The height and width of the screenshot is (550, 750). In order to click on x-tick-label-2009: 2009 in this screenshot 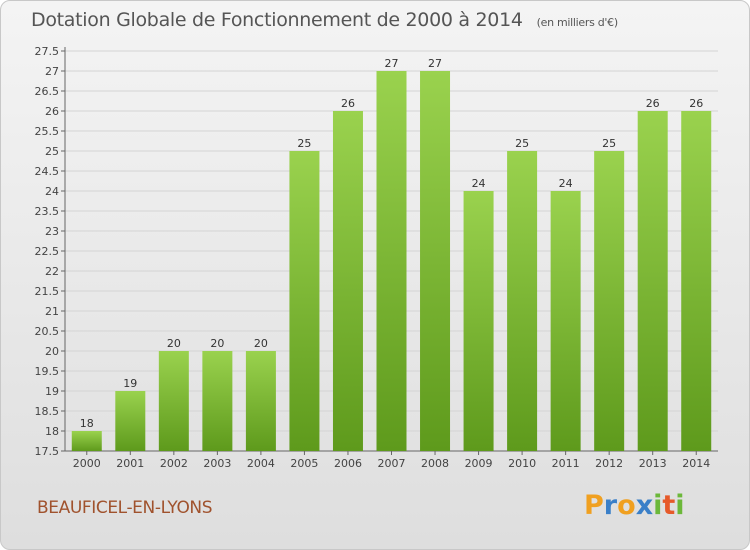, I will do `click(479, 463)`.